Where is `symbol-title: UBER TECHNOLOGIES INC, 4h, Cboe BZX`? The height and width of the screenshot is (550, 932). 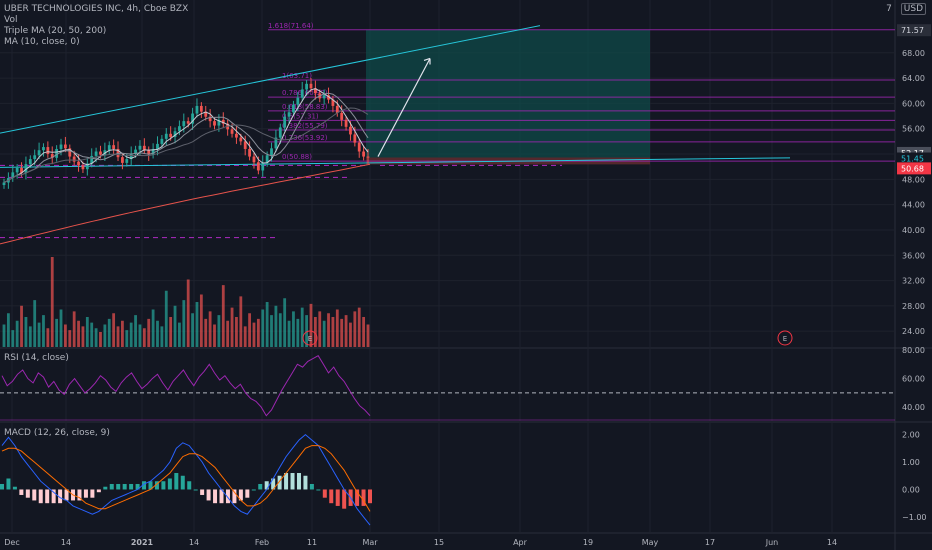 symbol-title: UBER TECHNOLOGIES INC, 4h, Cboe BZX is located at coordinates (96, 9).